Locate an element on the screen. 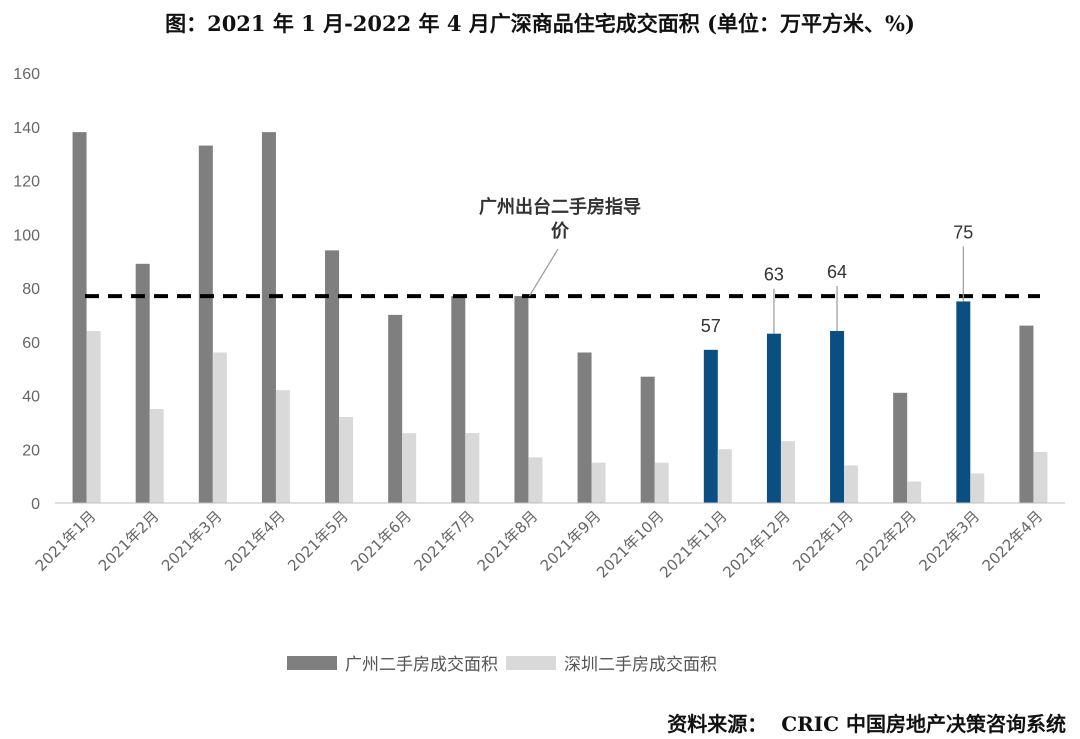 Image resolution: width=1080 pixels, height=739 pixels. data-label: 57 is located at coordinates (711, 326).